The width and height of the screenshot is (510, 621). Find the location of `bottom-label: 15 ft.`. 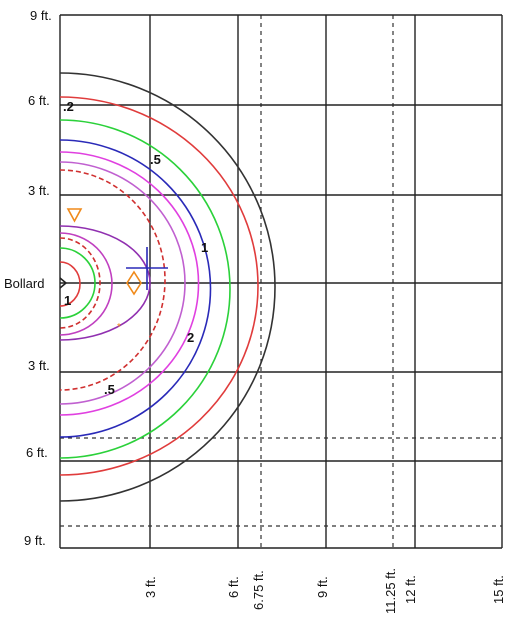

bottom-label: 15 ft. is located at coordinates (498, 589).